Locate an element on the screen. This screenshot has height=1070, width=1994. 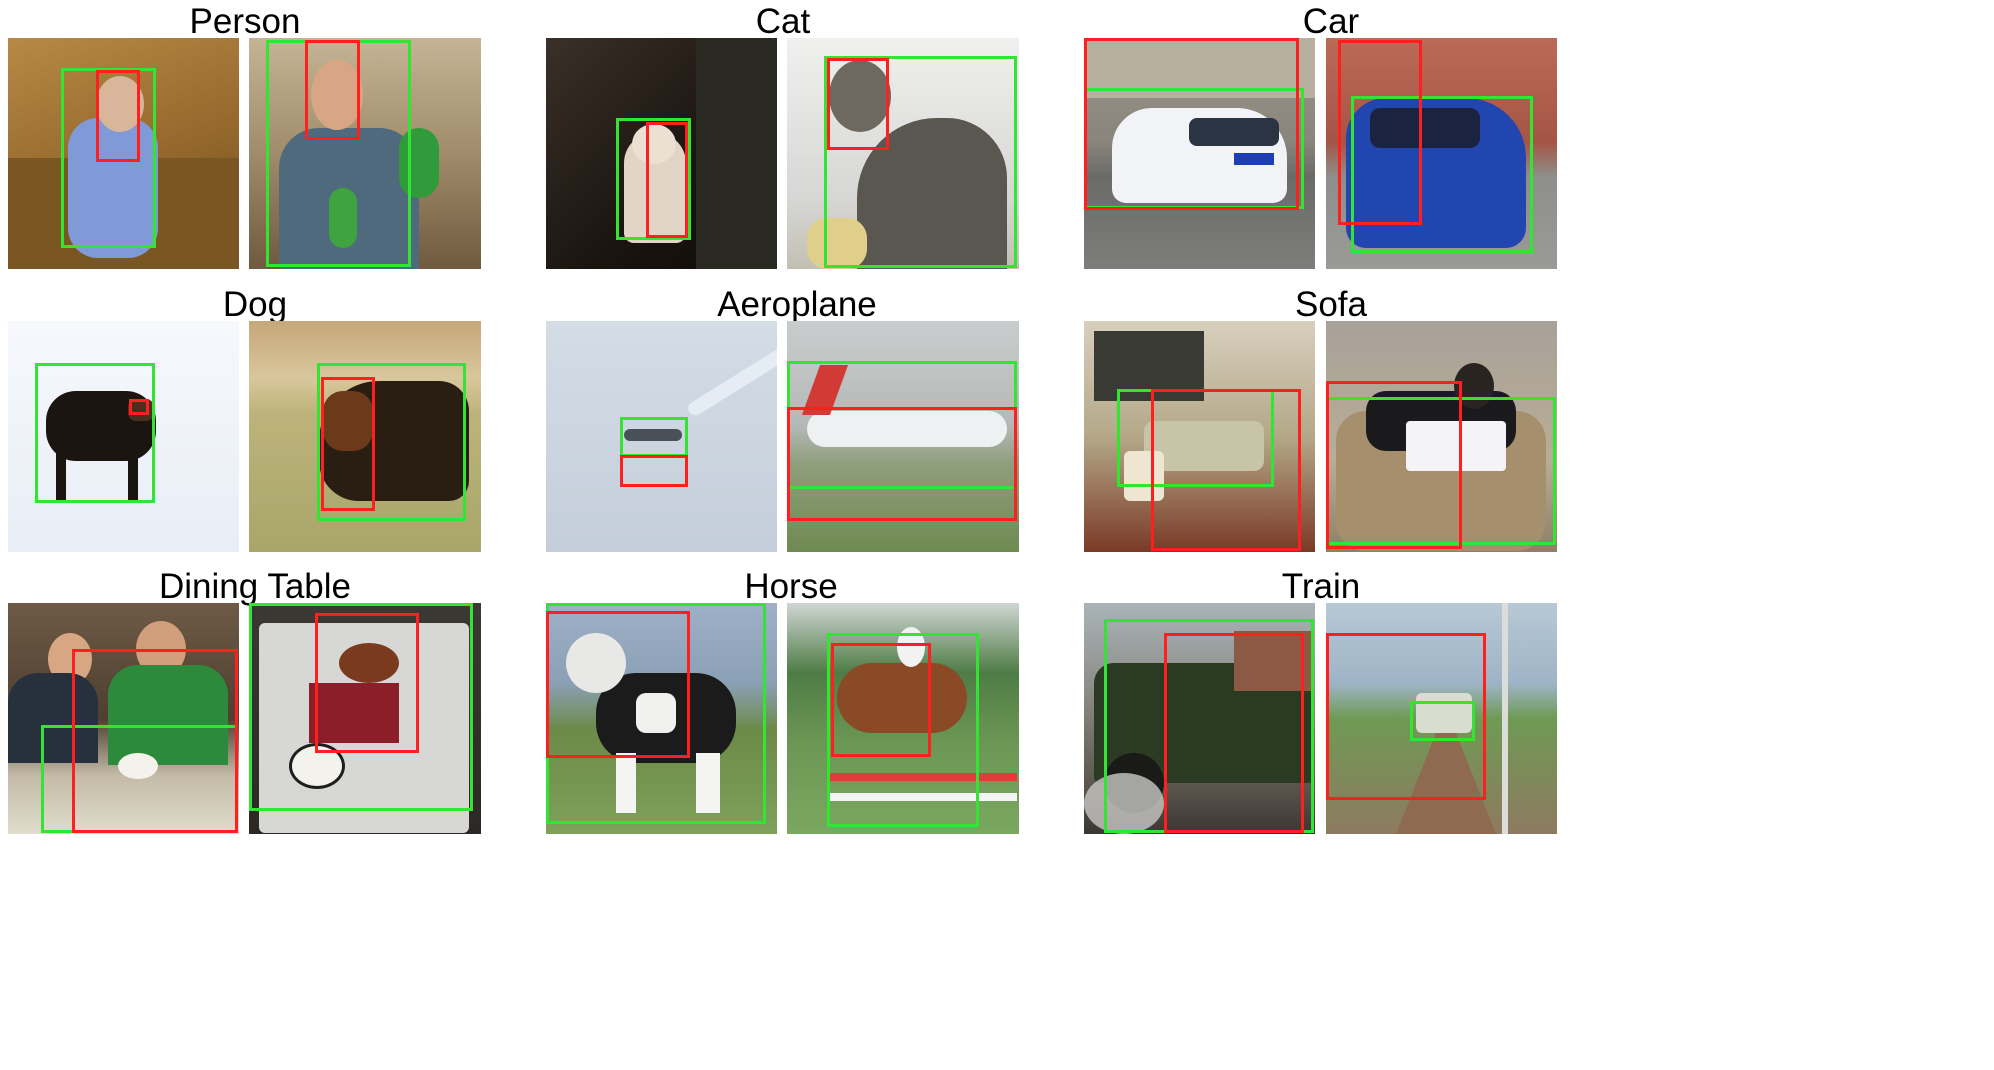
category-title: Train is located at coordinates (1321, 586).